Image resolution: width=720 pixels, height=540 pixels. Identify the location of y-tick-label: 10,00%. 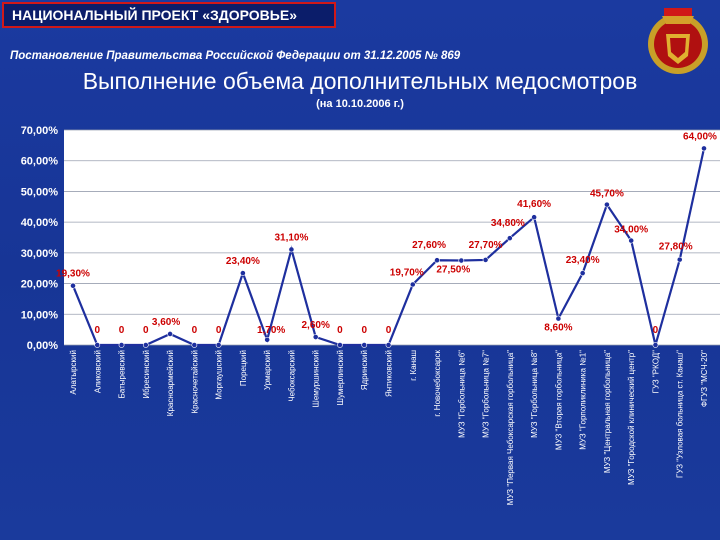
(40, 315).